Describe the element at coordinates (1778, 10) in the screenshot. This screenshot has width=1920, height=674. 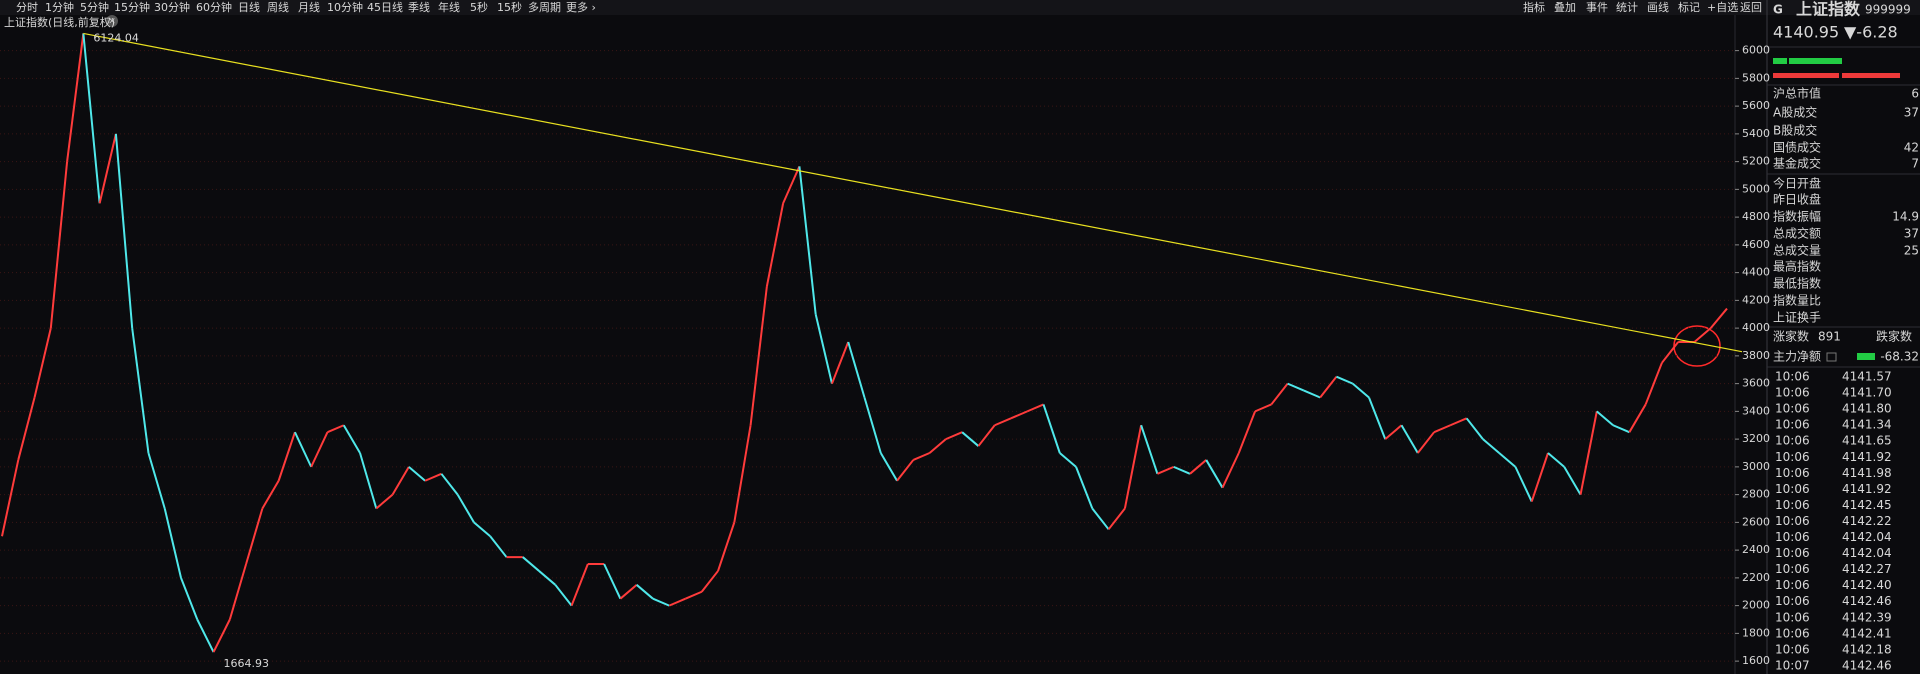
I see `quote-marker: G` at that location.